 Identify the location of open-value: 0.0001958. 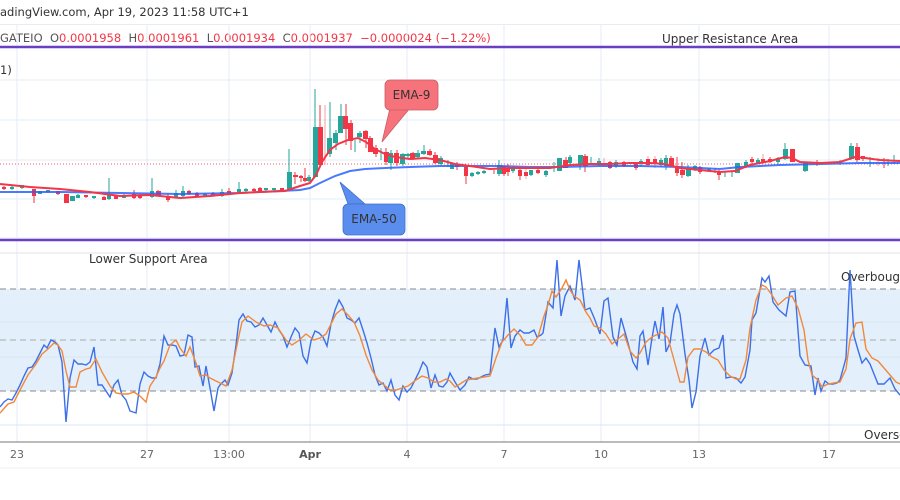
(90, 38).